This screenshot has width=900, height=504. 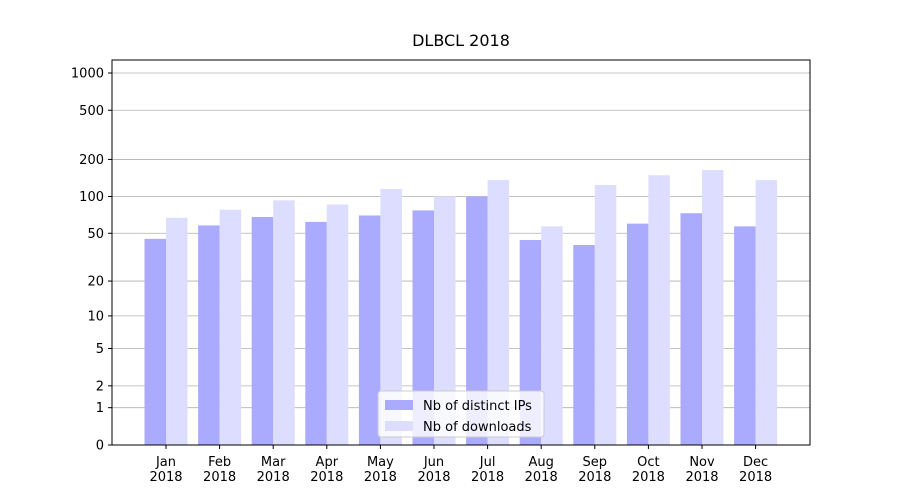 What do you see at coordinates (273, 470) in the screenshot?
I see `x-tick-label: Mar 2018` at bounding box center [273, 470].